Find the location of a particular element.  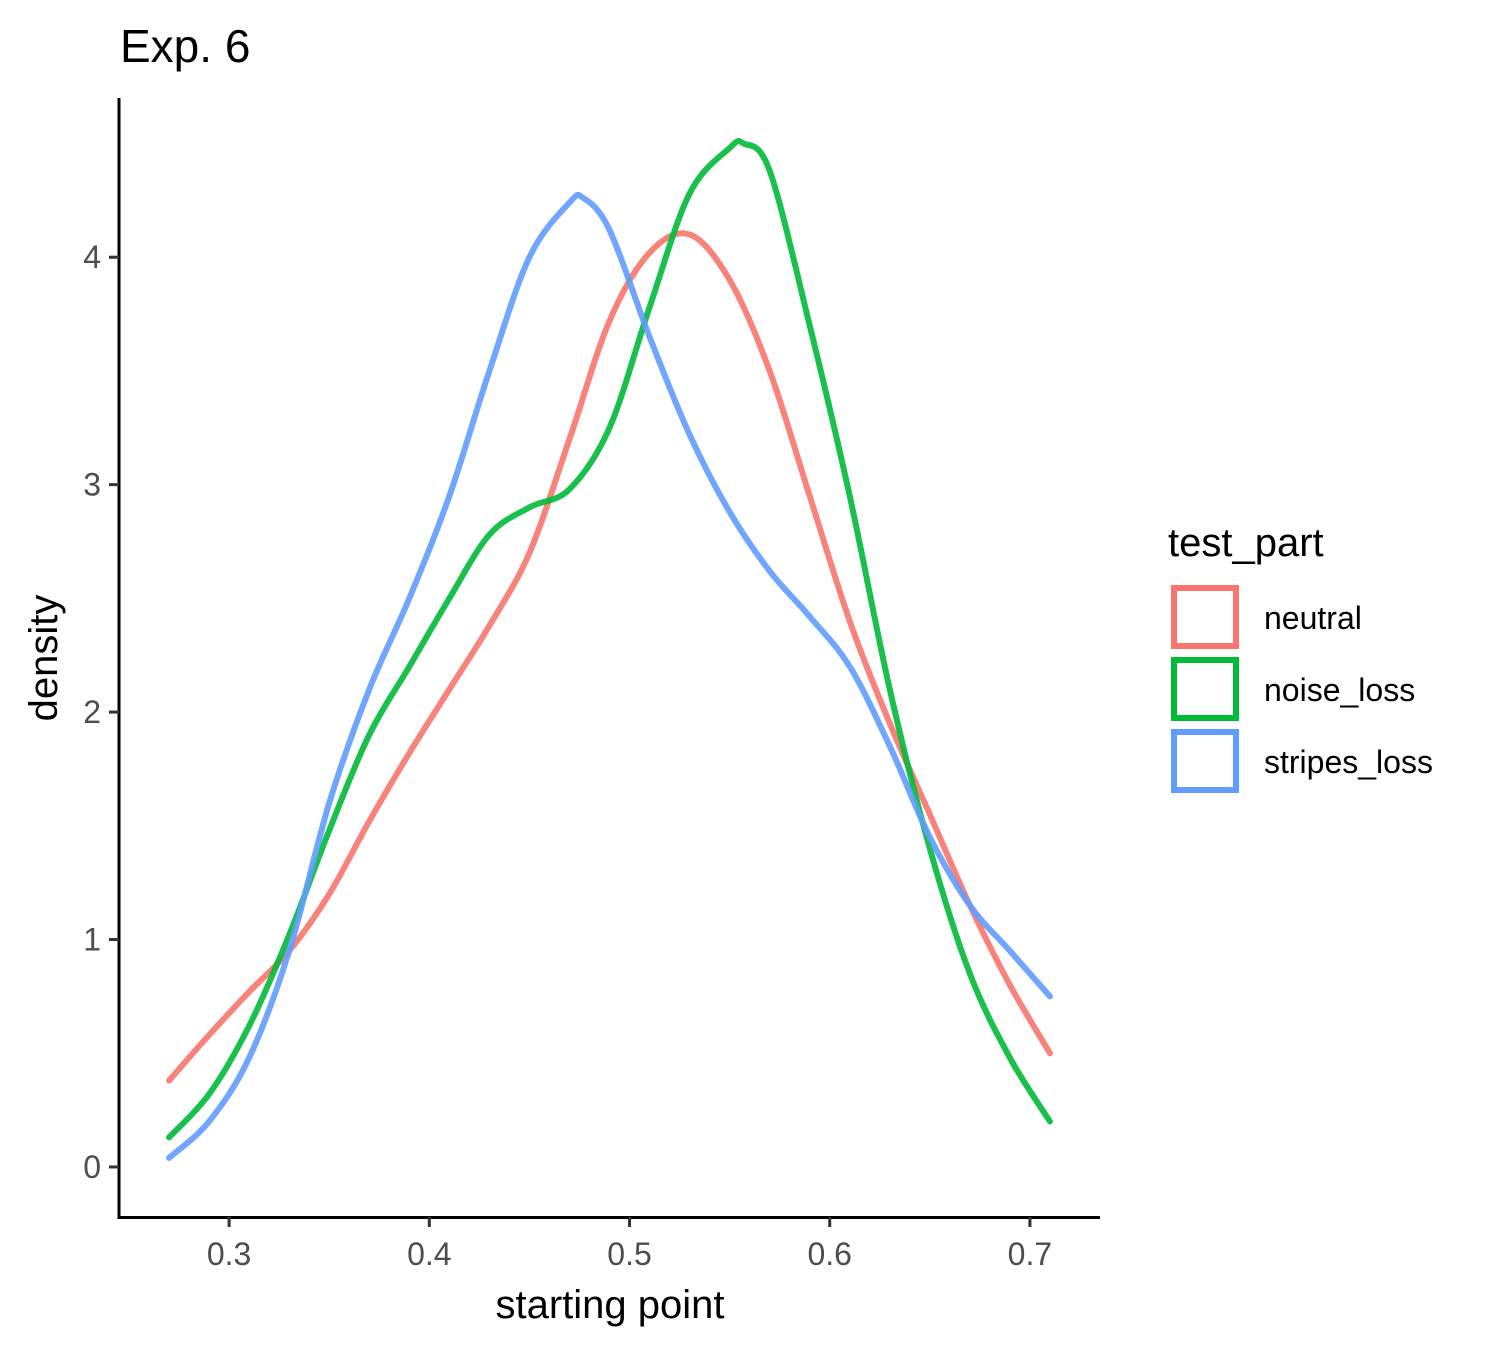

x-tick-label: 0.4 is located at coordinates (429, 1254).